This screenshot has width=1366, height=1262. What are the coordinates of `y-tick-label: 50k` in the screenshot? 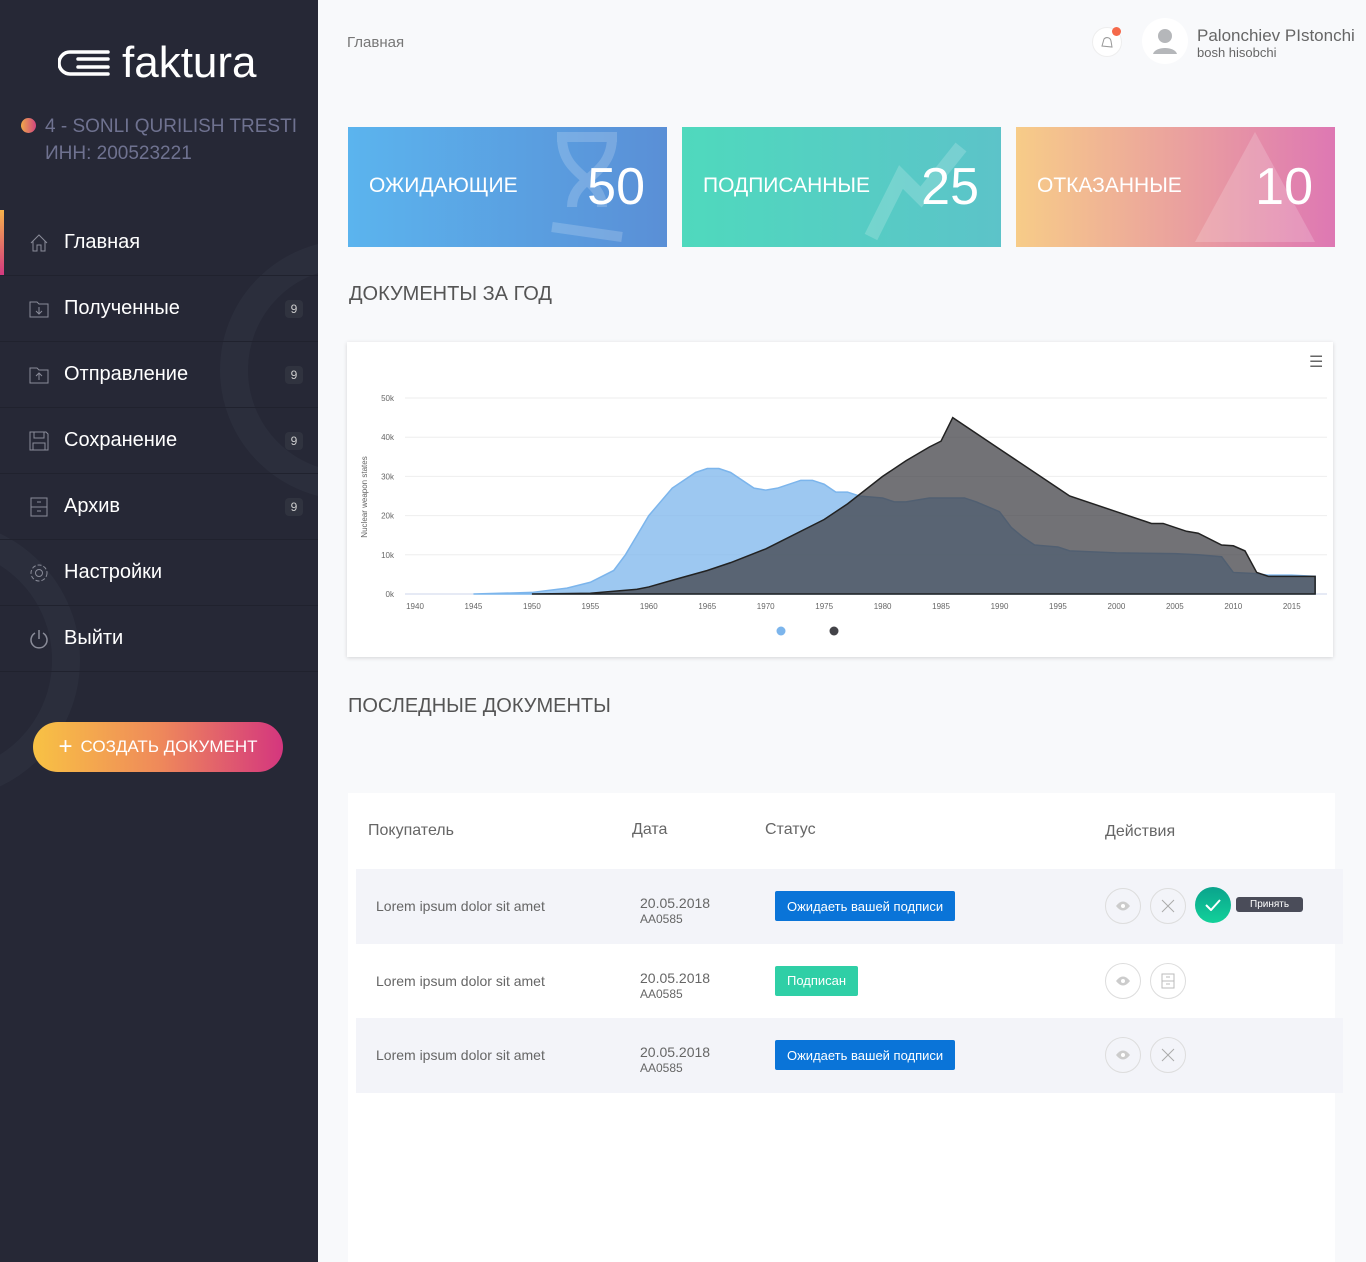 It's located at (388, 398).